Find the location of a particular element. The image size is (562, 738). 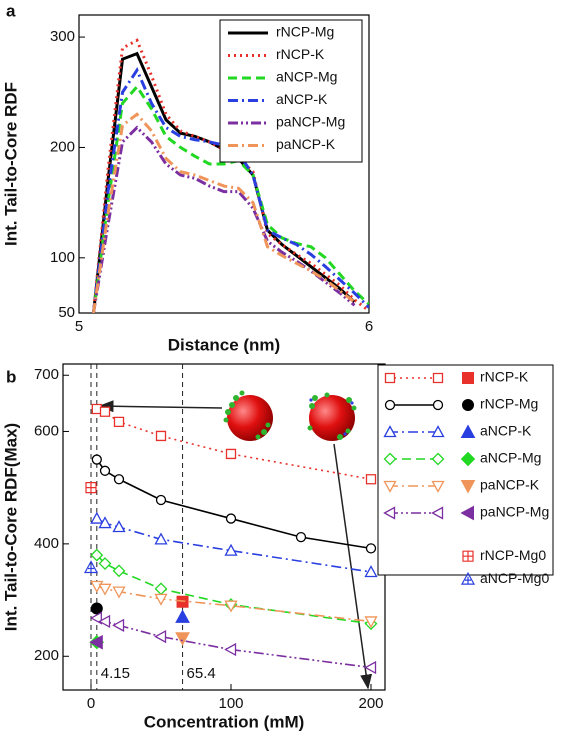

y-tick-label: 700 is located at coordinates (46, 374).